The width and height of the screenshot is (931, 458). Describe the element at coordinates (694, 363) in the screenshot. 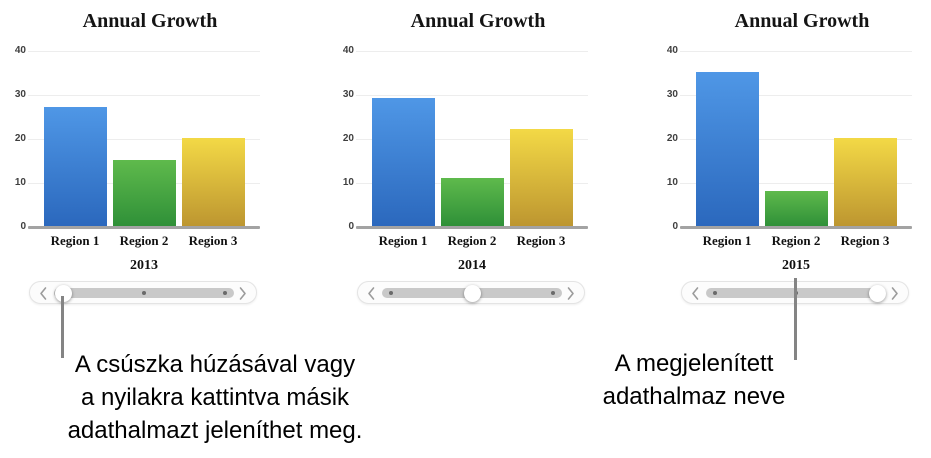

I see `callout-text-line: A megjelenített` at that location.